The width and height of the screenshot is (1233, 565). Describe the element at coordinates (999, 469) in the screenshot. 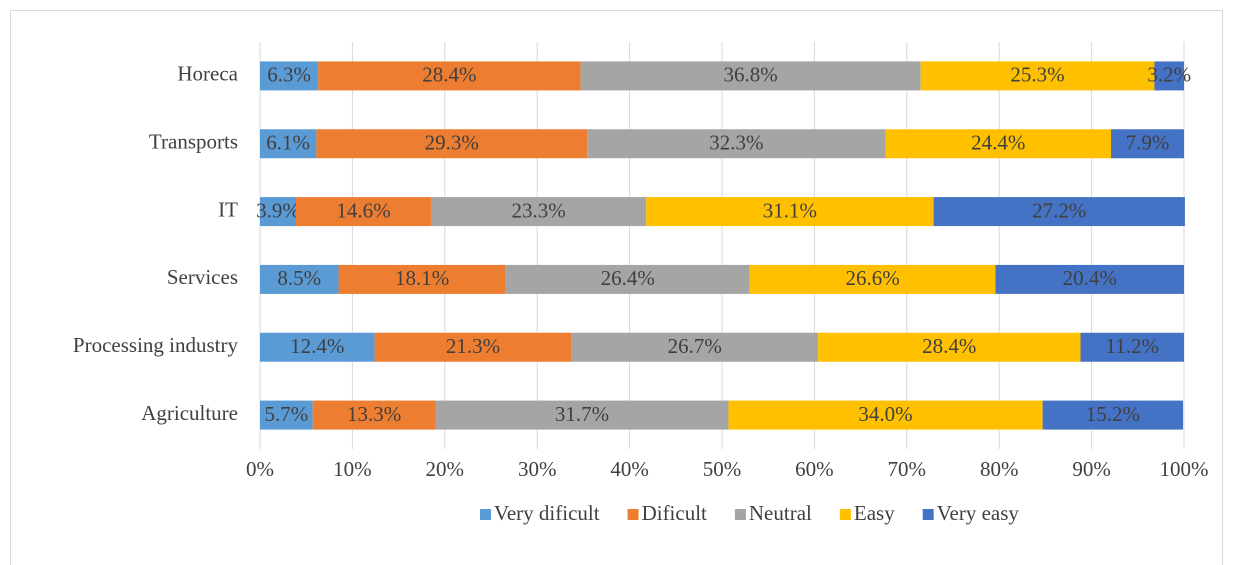

I see `x-tick-label: 80%` at that location.